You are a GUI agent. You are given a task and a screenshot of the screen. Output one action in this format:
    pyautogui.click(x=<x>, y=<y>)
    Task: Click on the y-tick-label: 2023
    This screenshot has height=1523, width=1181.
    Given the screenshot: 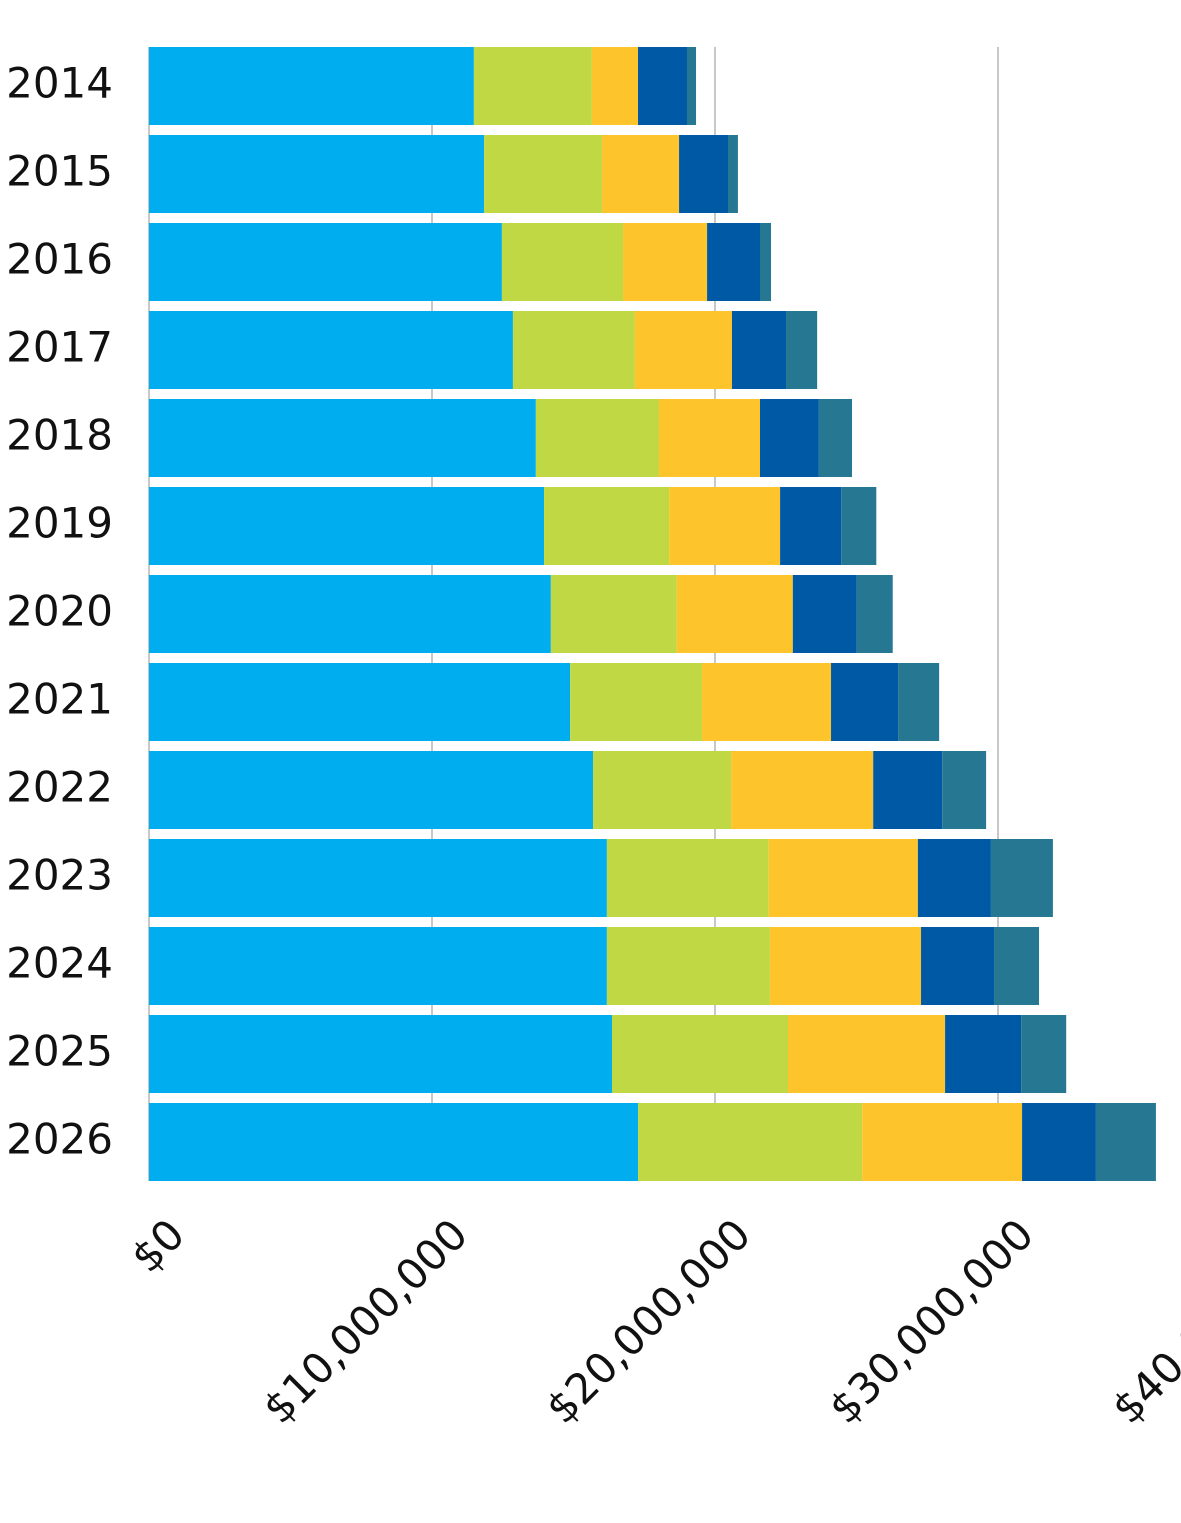 What is the action you would take?
    pyautogui.click(x=59, y=875)
    